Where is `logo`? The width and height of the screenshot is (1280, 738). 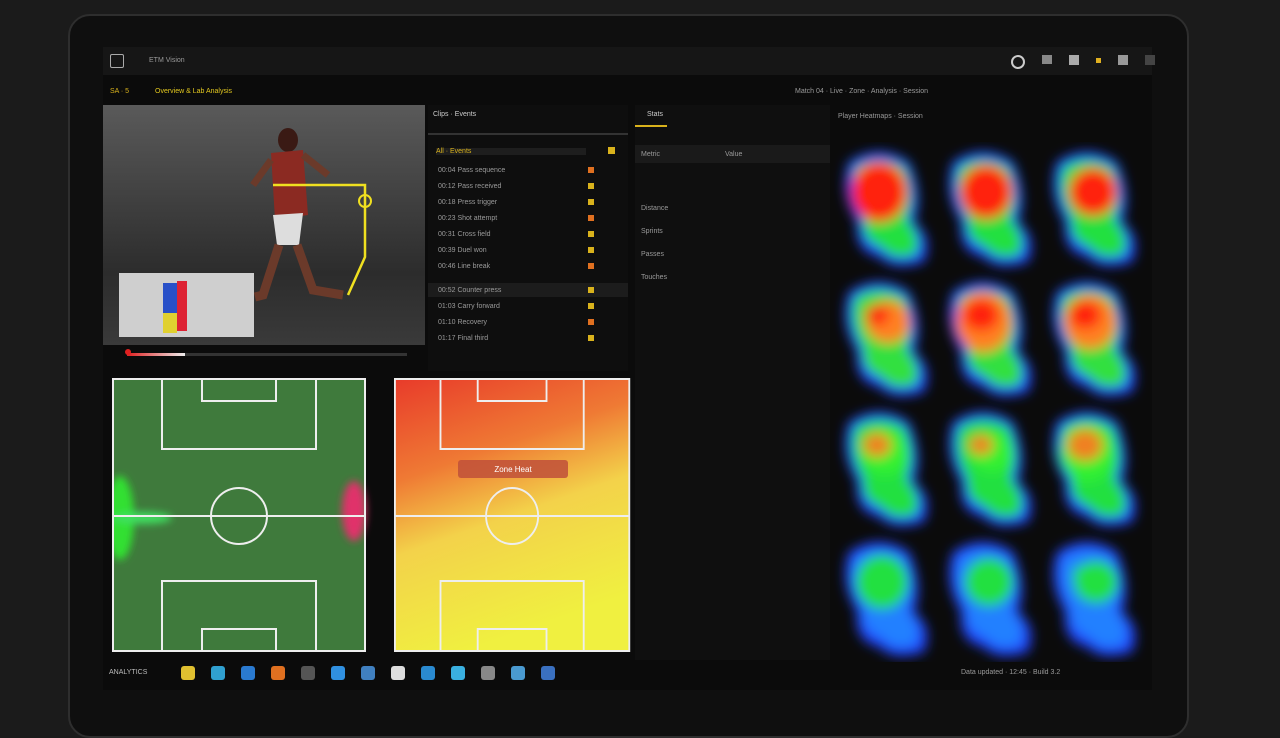 logo is located at coordinates (117, 61).